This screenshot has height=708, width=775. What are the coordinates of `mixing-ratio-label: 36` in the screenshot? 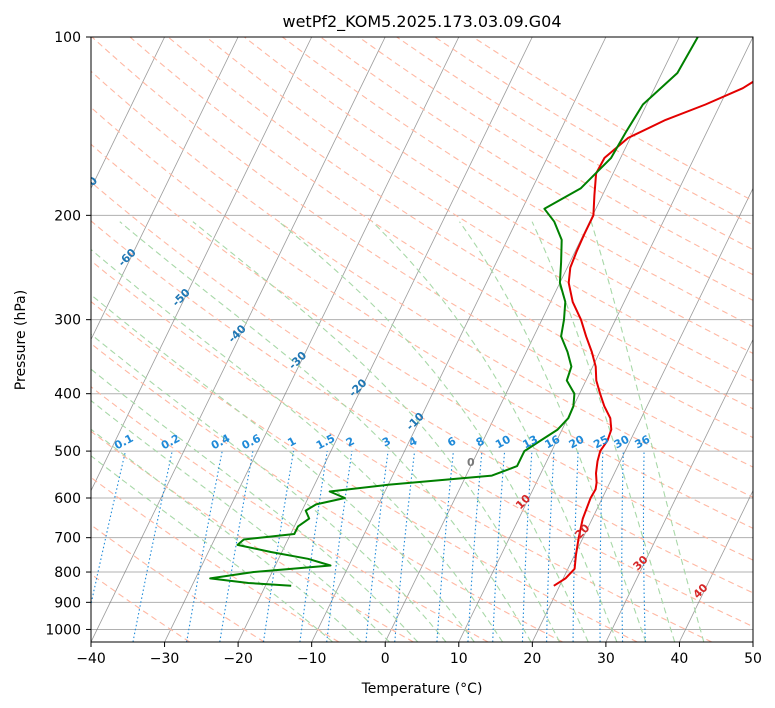 It's located at (643, 442).